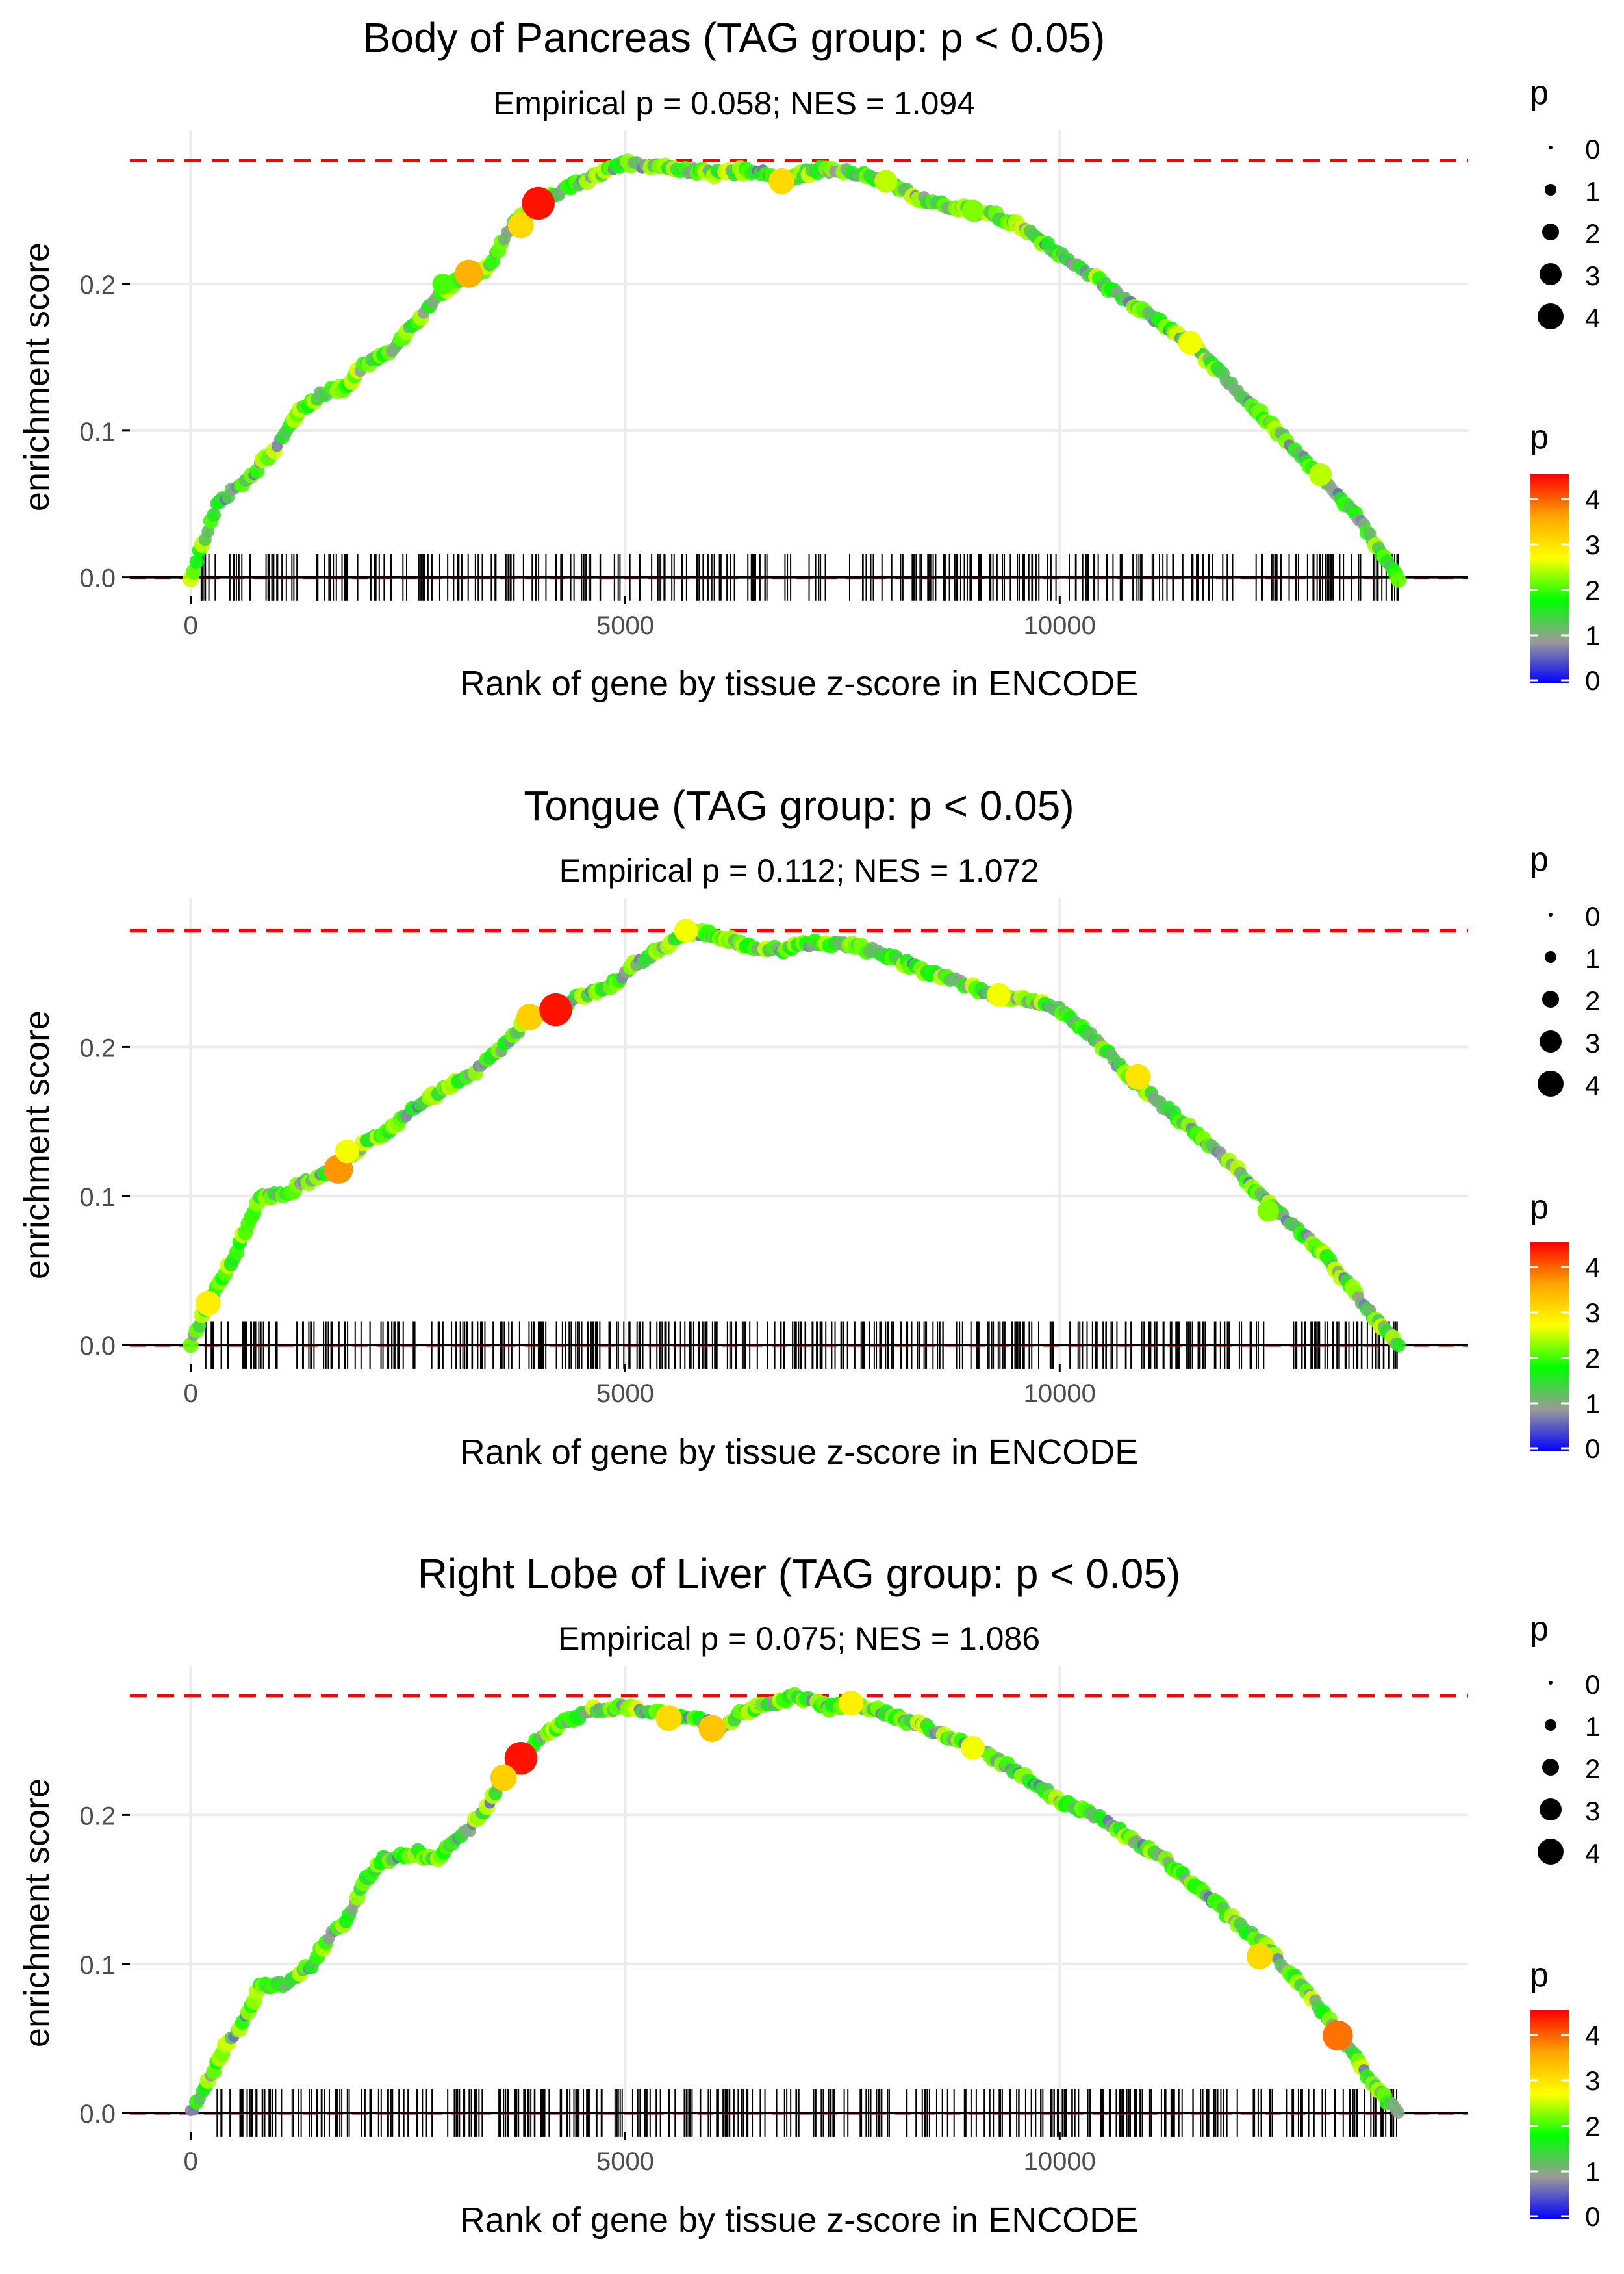 The image size is (1624, 2274). What do you see at coordinates (734, 37) in the screenshot?
I see `chart-title: Body of Pancreas (TAG group: p < 0.05)` at bounding box center [734, 37].